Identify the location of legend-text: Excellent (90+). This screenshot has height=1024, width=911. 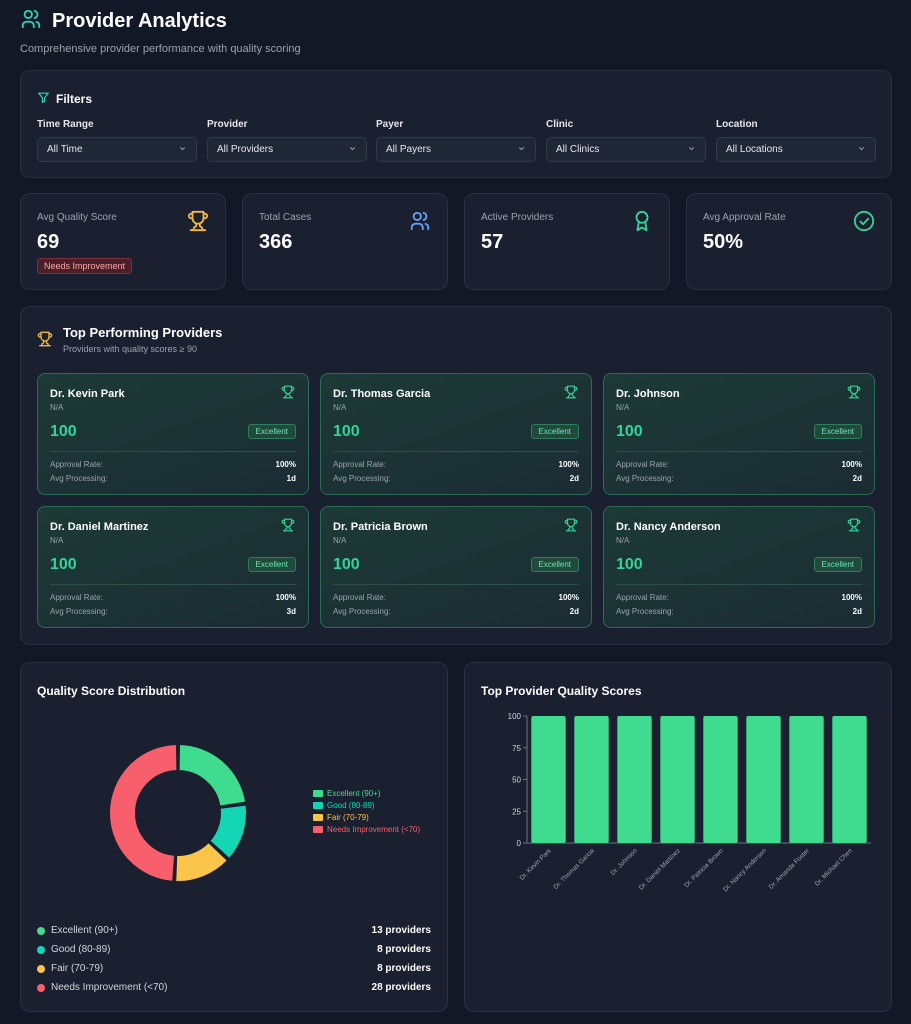
(354, 793).